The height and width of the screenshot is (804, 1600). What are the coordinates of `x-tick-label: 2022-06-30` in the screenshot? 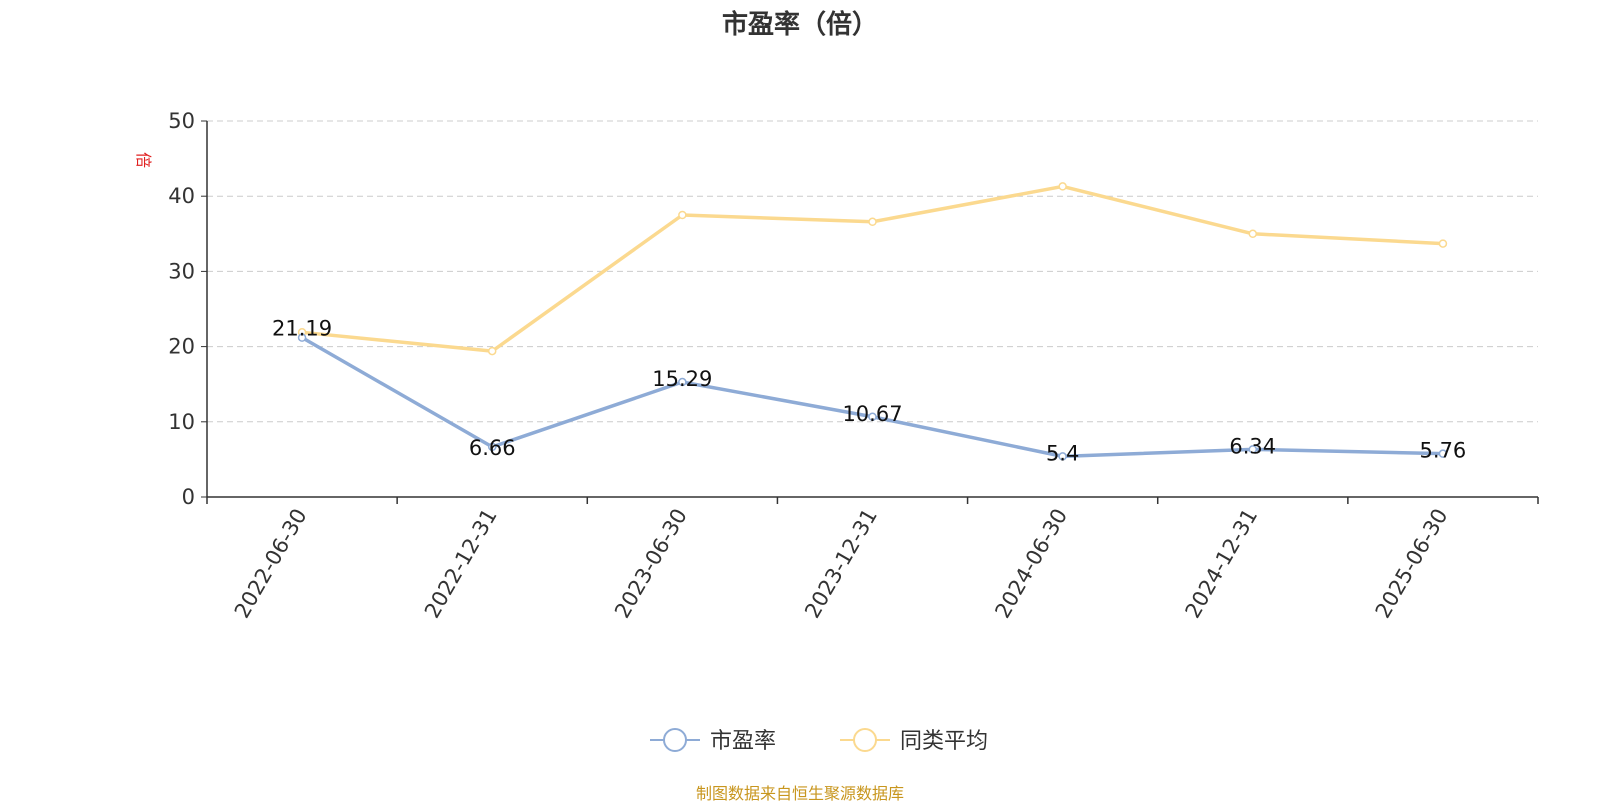 It's located at (271, 564).